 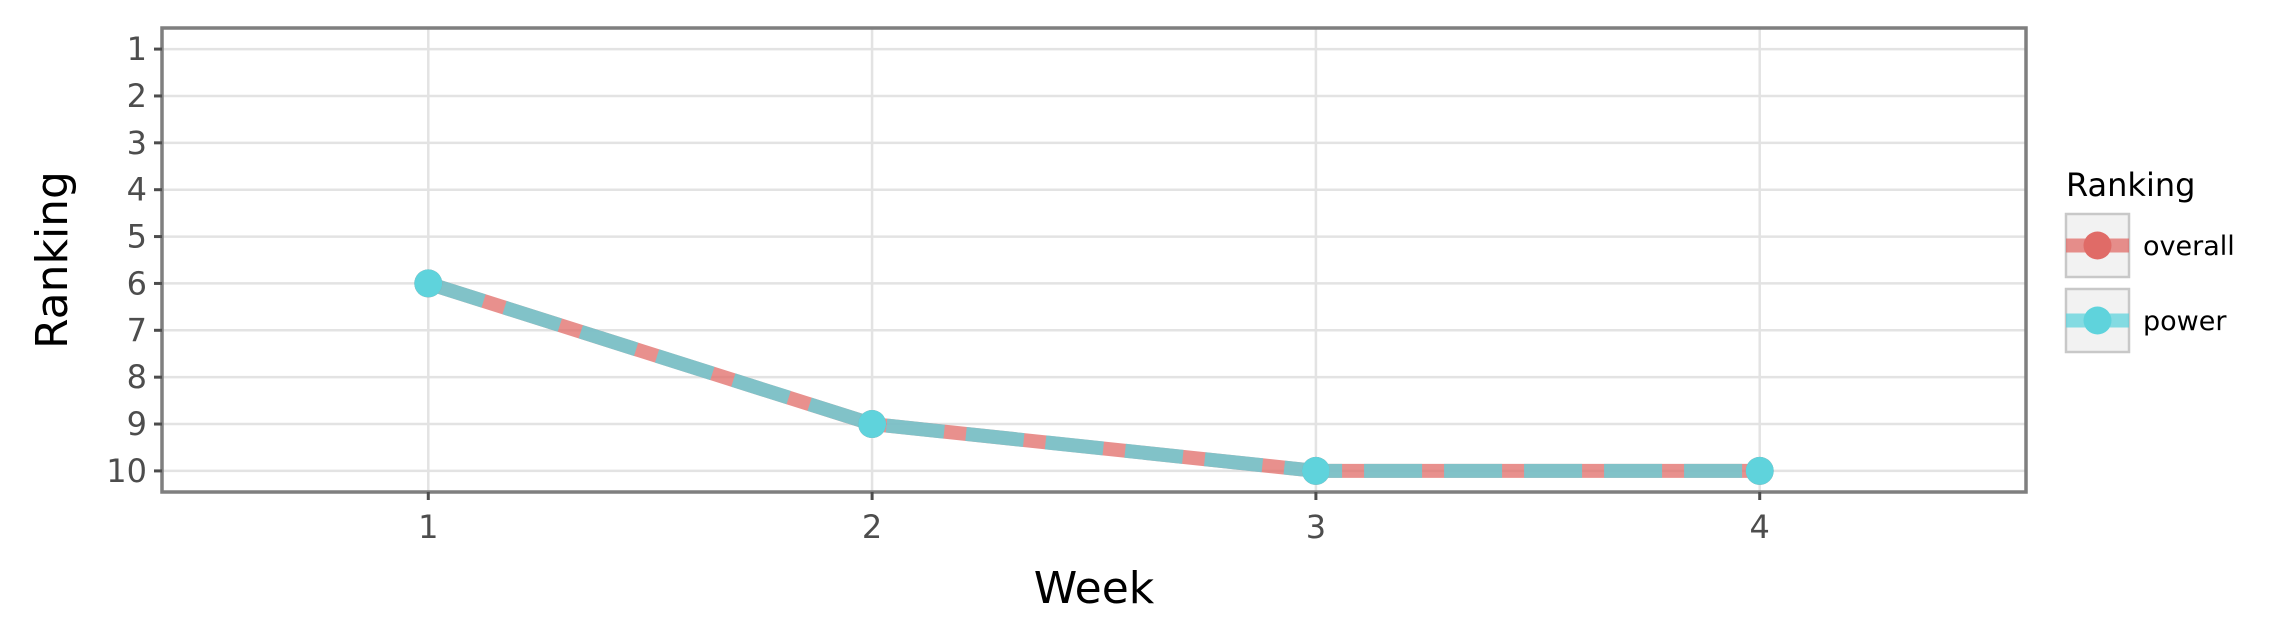 I want to click on y-tick-label: 9, so click(x=137, y=424).